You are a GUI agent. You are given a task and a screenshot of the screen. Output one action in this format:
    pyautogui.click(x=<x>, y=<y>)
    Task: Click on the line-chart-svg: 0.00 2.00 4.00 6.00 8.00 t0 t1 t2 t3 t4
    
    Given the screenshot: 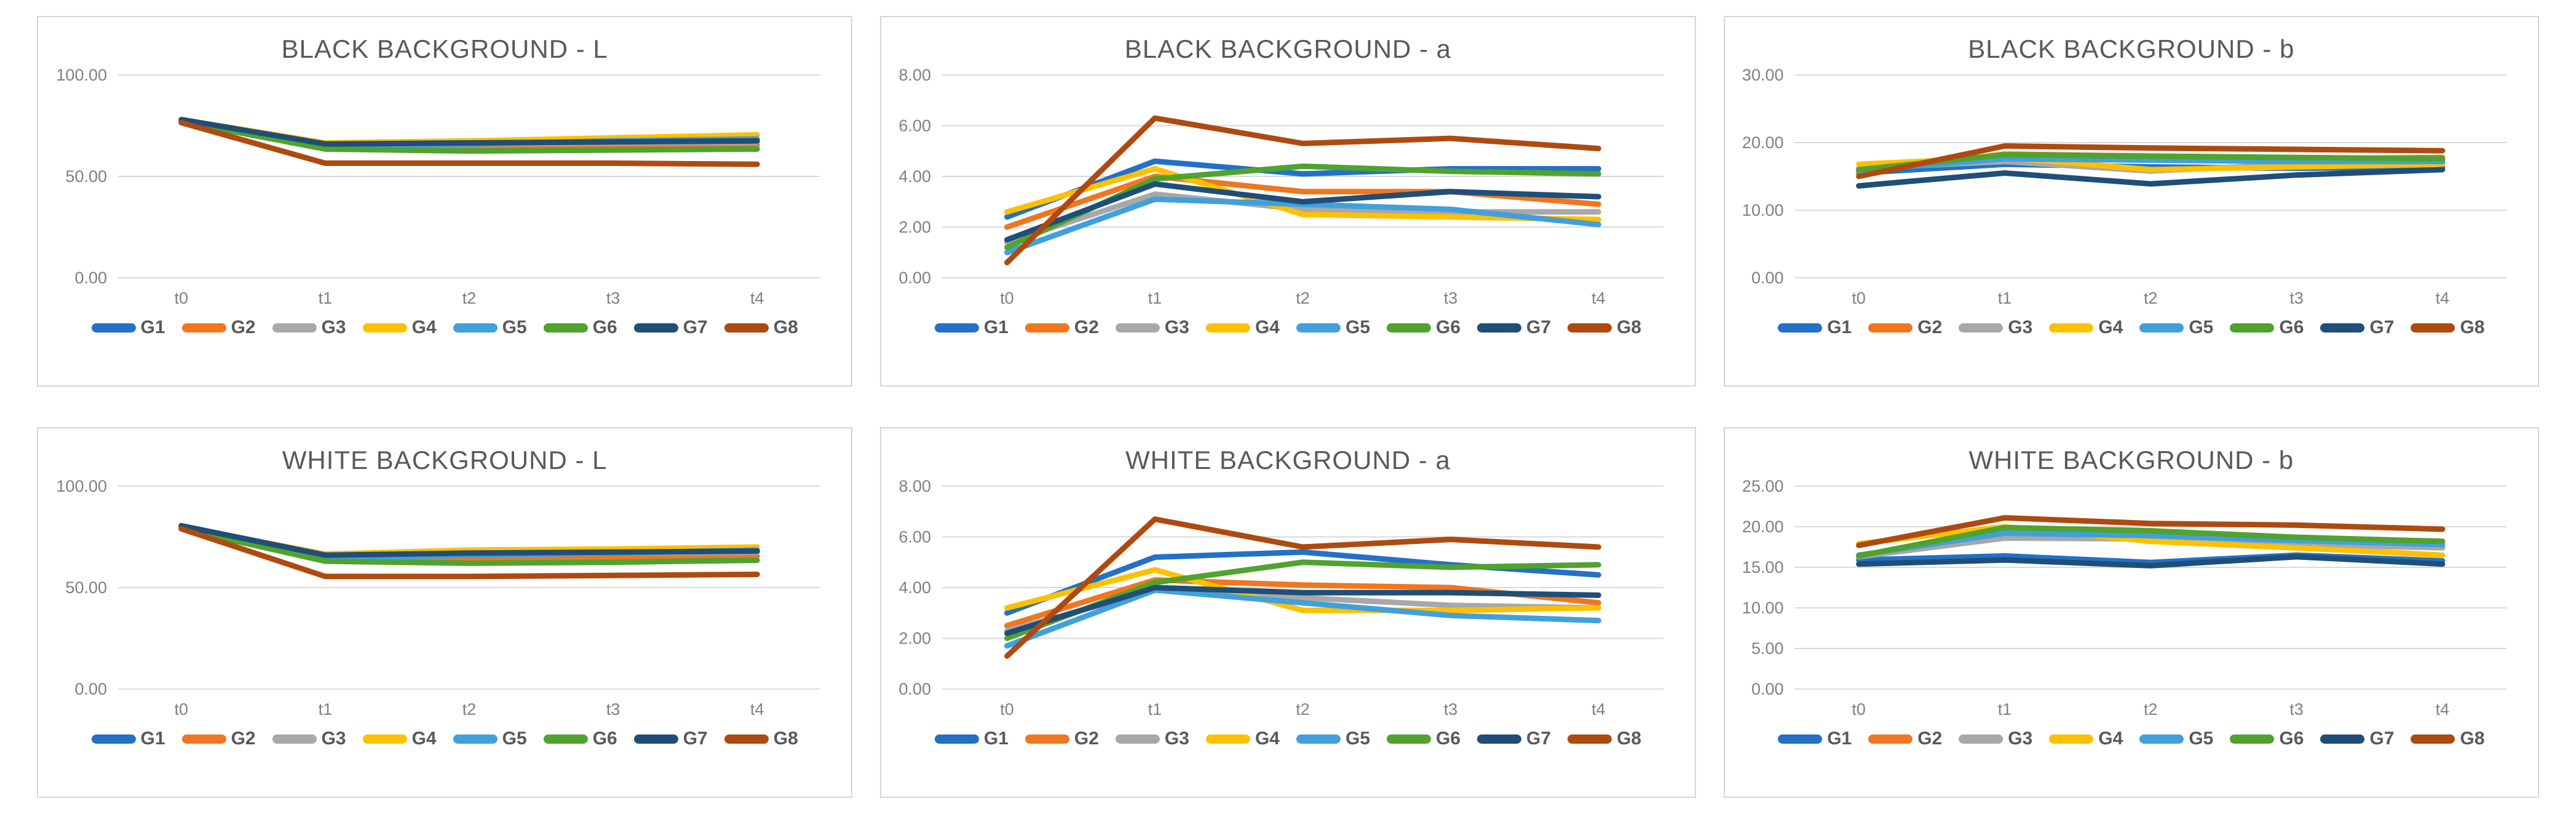 What is the action you would take?
    pyautogui.click(x=1280, y=598)
    